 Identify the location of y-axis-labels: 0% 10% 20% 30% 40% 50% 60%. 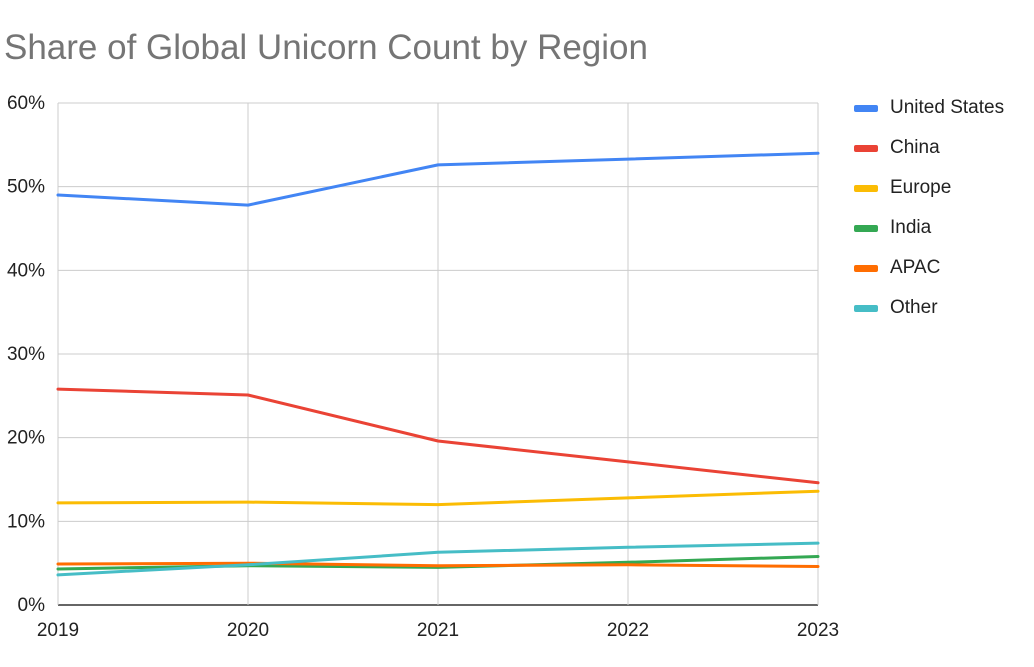
(26, 354).